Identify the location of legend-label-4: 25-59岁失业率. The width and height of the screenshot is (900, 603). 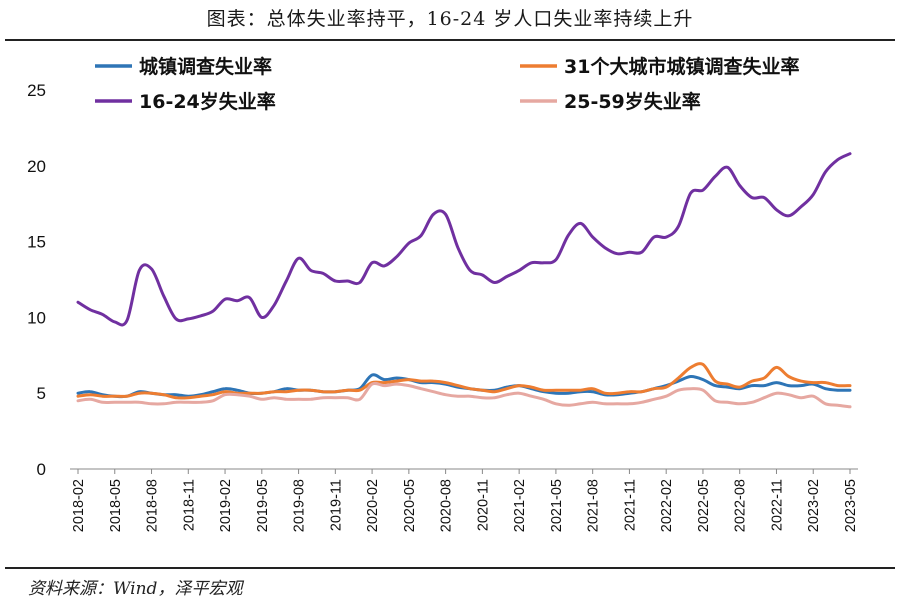
(632, 101).